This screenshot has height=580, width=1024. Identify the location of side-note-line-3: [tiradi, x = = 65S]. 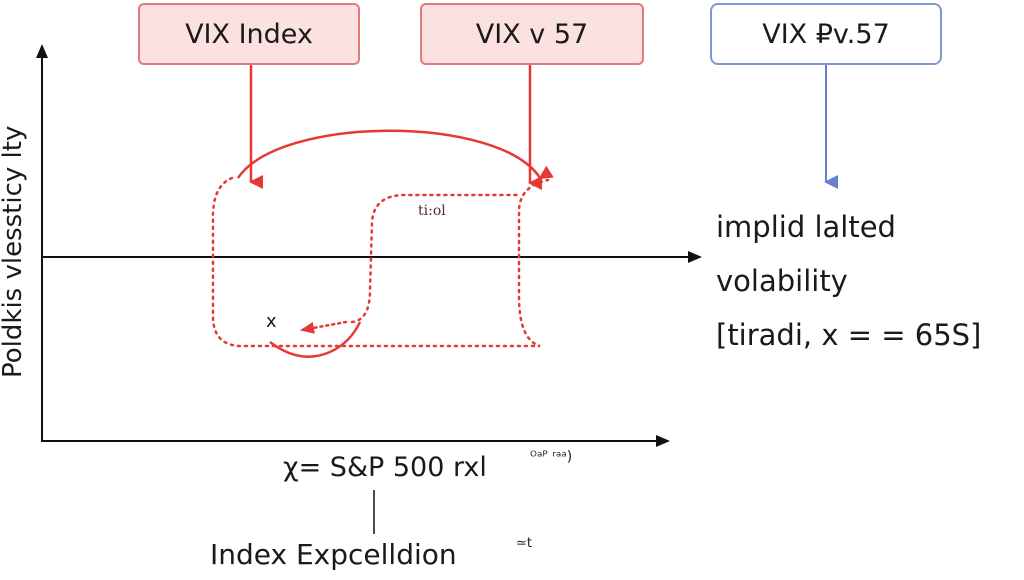
(849, 335).